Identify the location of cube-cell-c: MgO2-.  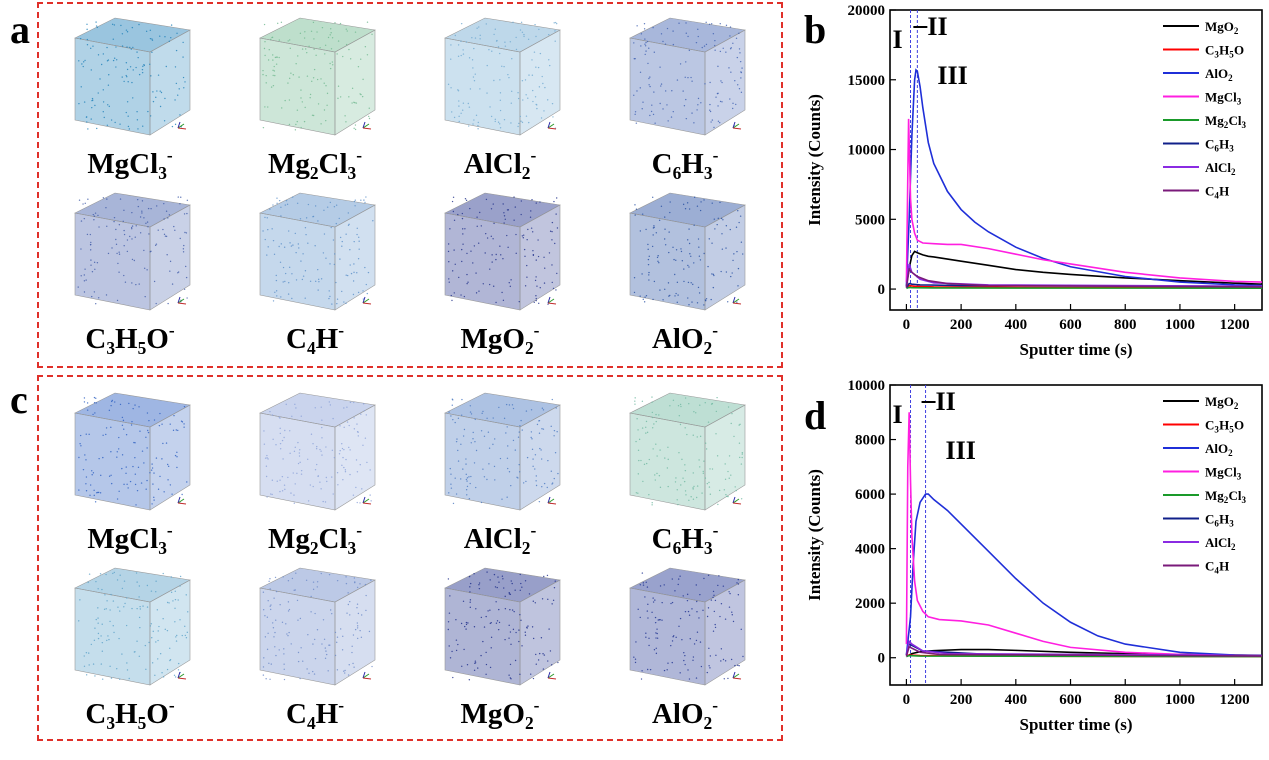
(500, 660).